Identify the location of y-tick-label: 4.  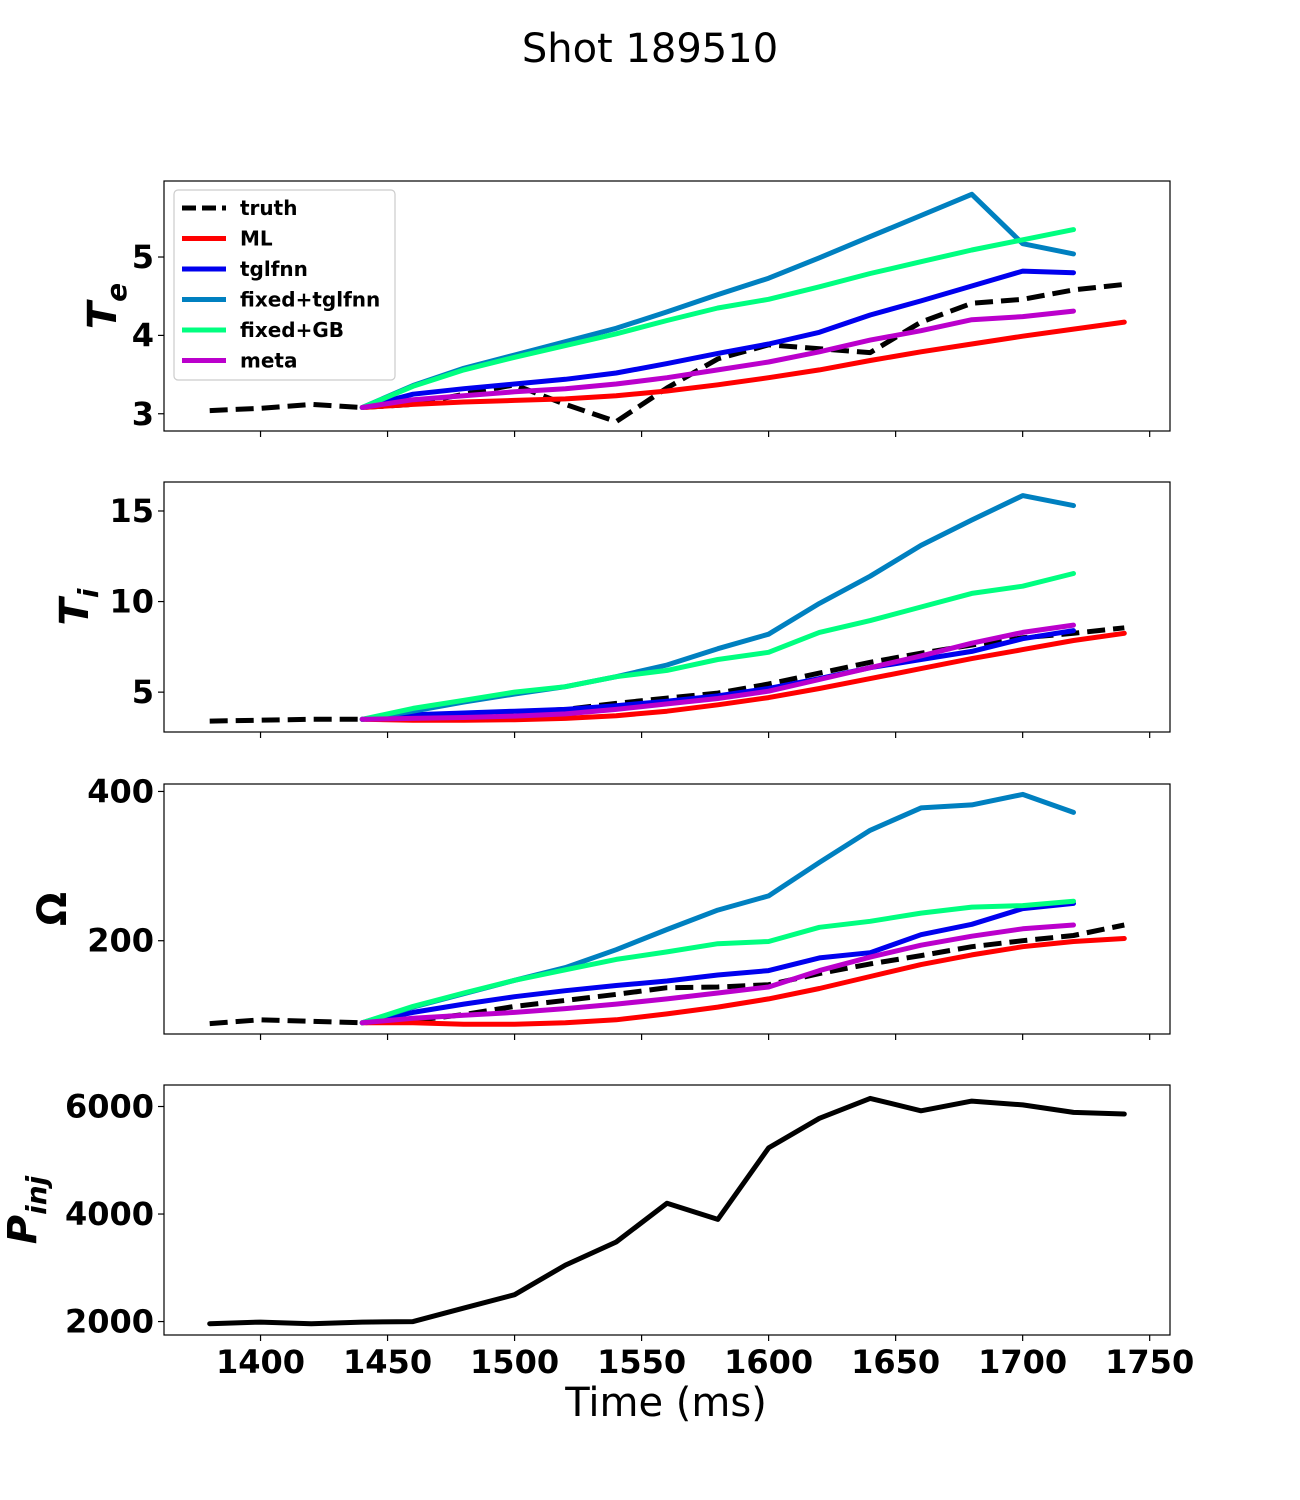
(143, 335).